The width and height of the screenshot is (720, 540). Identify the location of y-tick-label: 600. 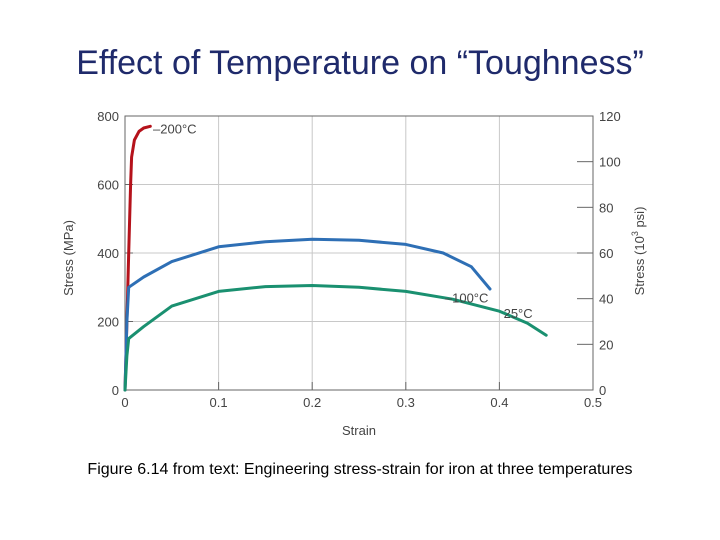
(108, 185).